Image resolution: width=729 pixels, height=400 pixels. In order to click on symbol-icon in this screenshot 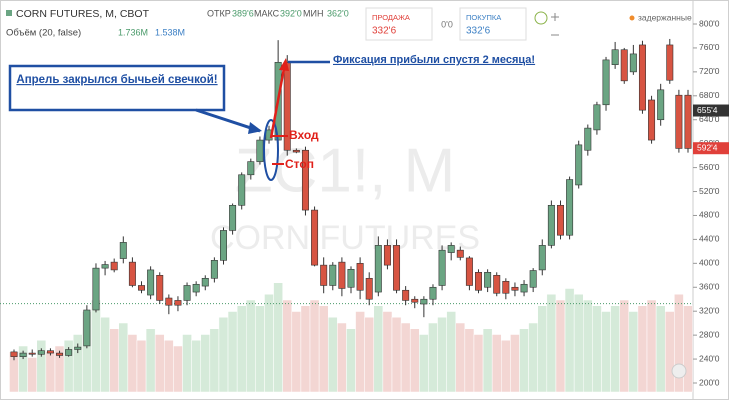, I will do `click(9, 13)`.